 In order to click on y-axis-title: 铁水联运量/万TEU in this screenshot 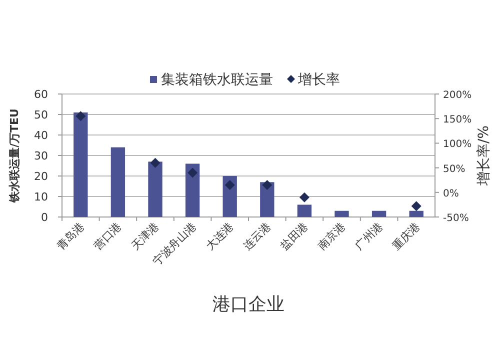, I will do `click(14, 156)`.